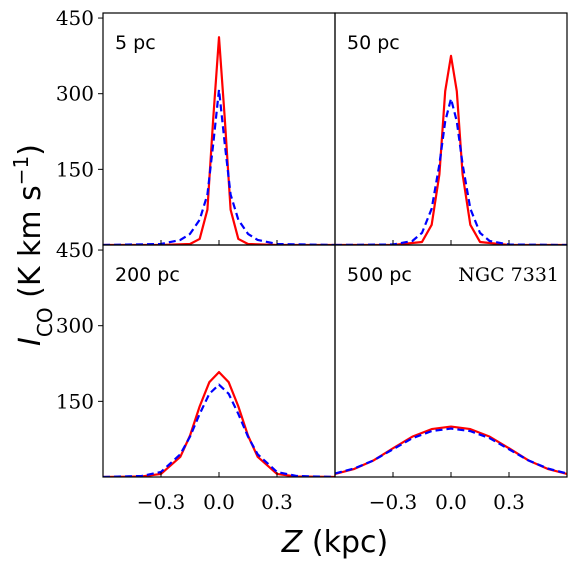  Describe the element at coordinates (373, 43) in the screenshot. I see `panel-2-label: 50 pc` at that location.